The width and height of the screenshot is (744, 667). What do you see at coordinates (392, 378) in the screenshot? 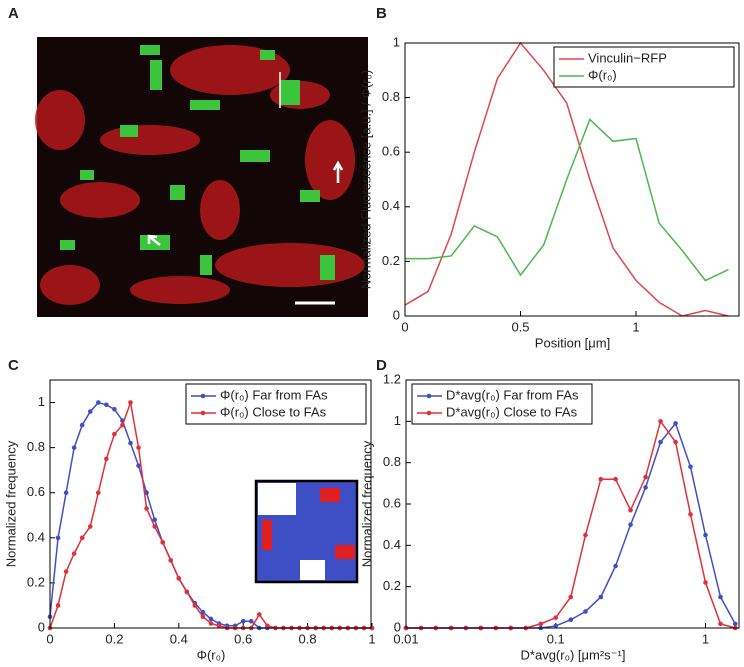
I see `y-tick-label: 1.2` at bounding box center [392, 378].